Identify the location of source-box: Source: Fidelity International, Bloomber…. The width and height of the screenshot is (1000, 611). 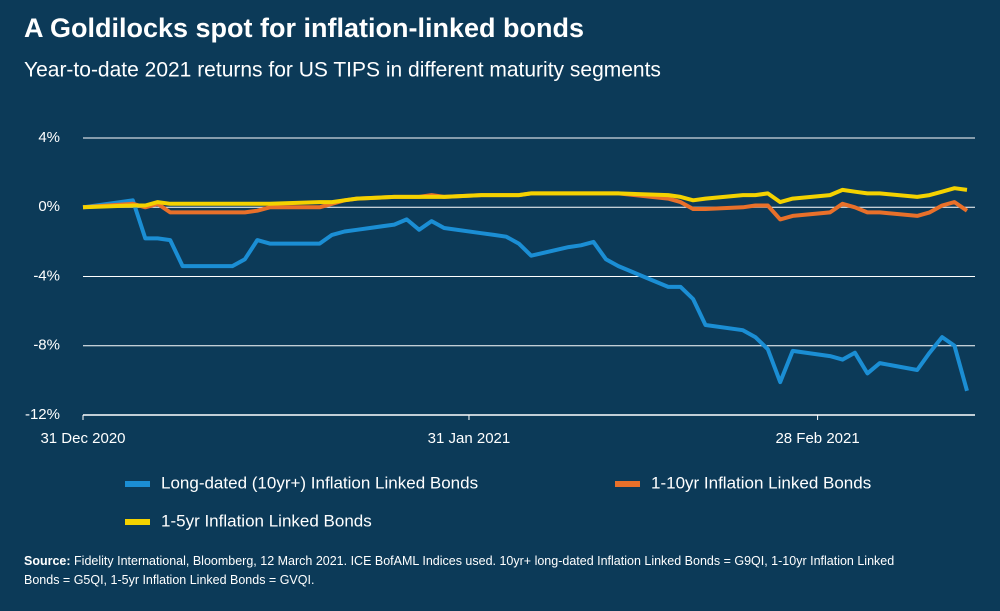
(474, 571).